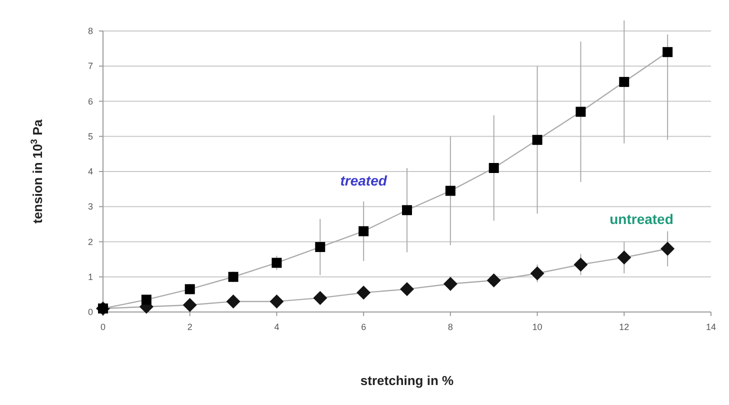  Describe the element at coordinates (90, 241) in the screenshot. I see `y-tick-label: 2` at that location.